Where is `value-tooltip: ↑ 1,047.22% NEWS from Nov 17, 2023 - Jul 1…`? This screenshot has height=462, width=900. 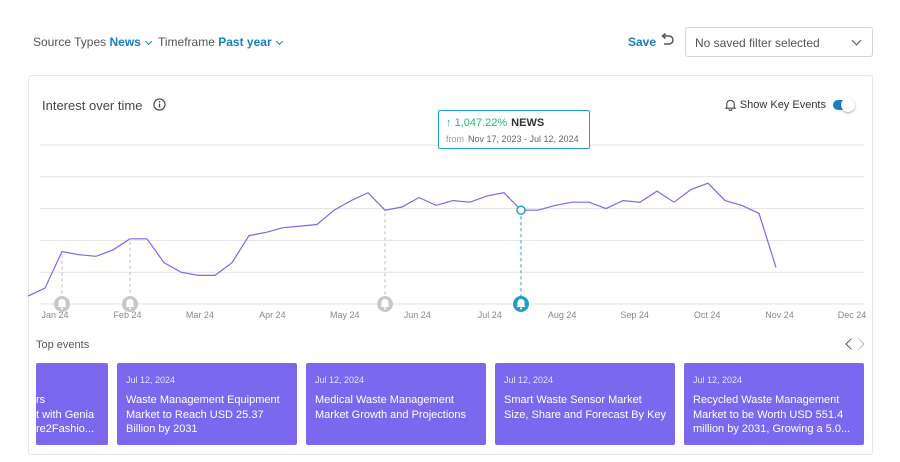
value-tooltip: ↑ 1,047.22% NEWS from Nov 17, 2023 - Jul 1… is located at coordinates (514, 129).